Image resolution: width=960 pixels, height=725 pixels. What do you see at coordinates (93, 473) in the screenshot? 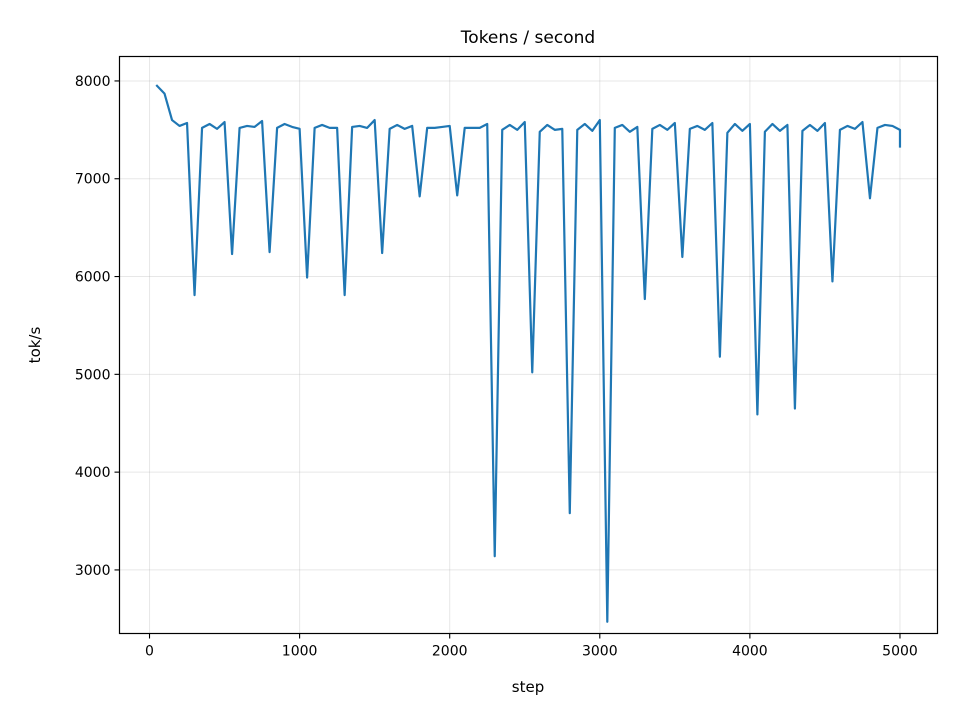
I see `y-tick-label: 4000` at bounding box center [93, 473].